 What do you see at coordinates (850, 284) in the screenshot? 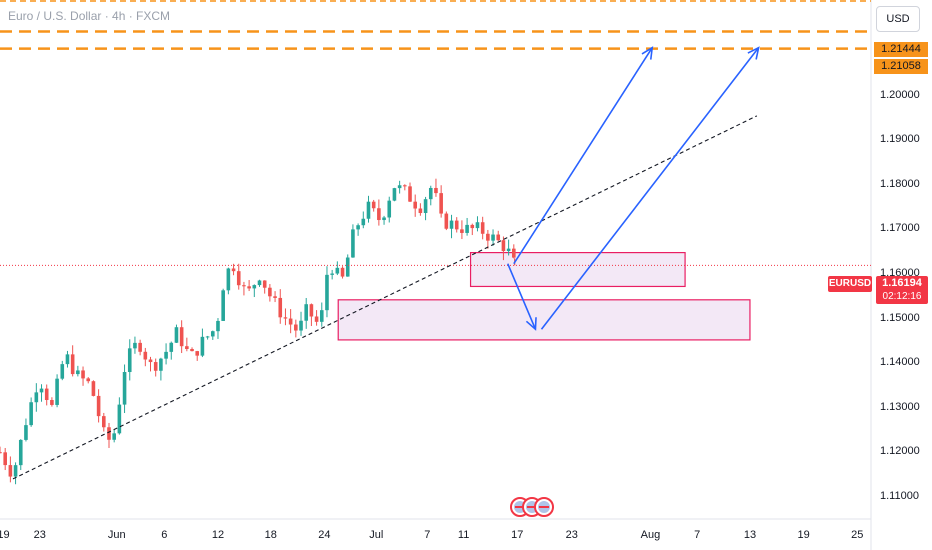
I see `symbol-tag: EURUSD` at bounding box center [850, 284].